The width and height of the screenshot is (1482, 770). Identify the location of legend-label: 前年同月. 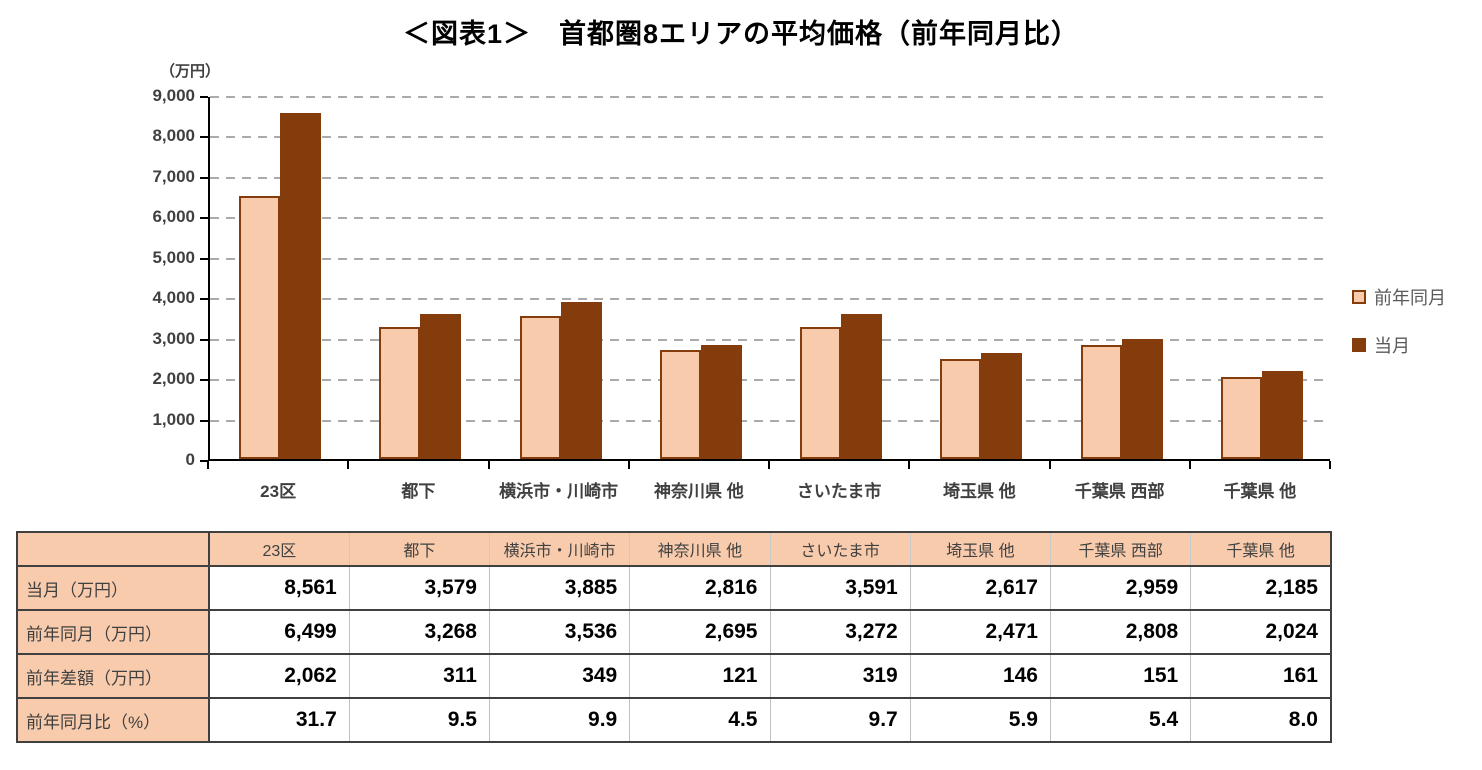
(1410, 298).